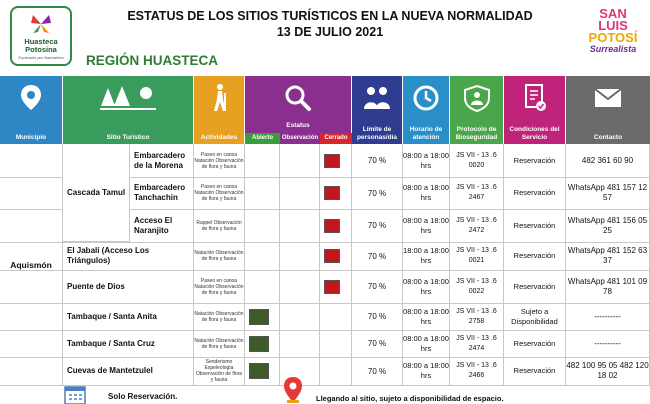 The width and height of the screenshot is (650, 404). What do you see at coordinates (128, 371) in the screenshot?
I see `site-name: Cuevas de Mantetzulel` at bounding box center [128, 371].